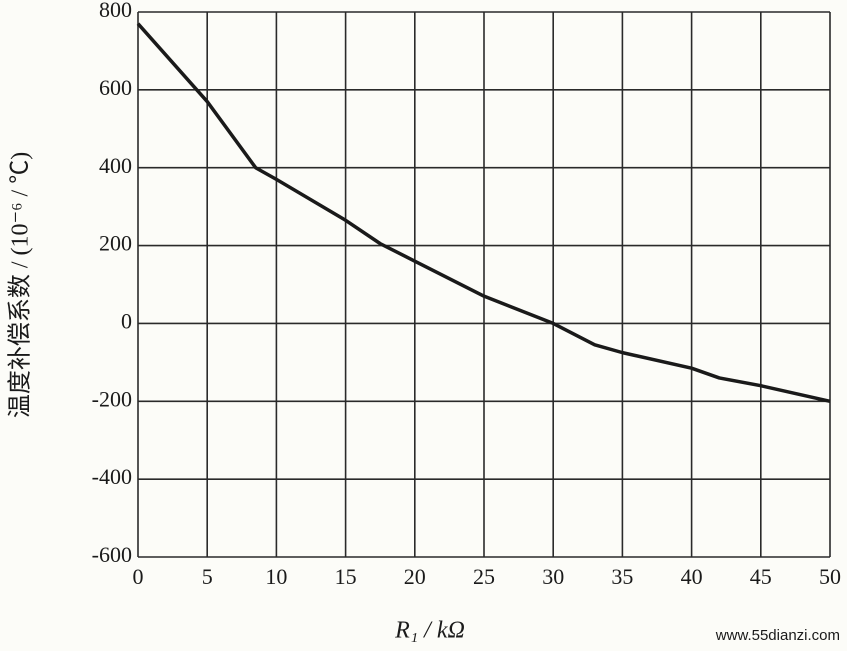 The height and width of the screenshot is (651, 847). Describe the element at coordinates (761, 576) in the screenshot. I see `x-tick-label: 45` at that location.